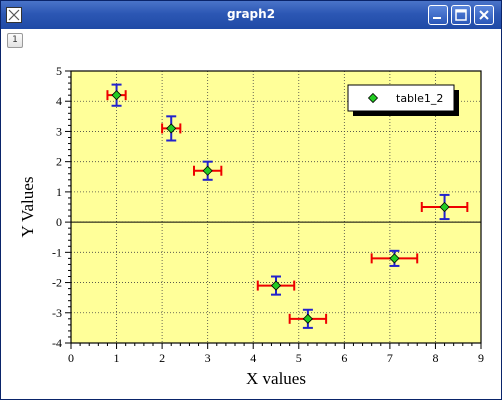  I want to click on legend-label: table1_2, so click(419, 98).